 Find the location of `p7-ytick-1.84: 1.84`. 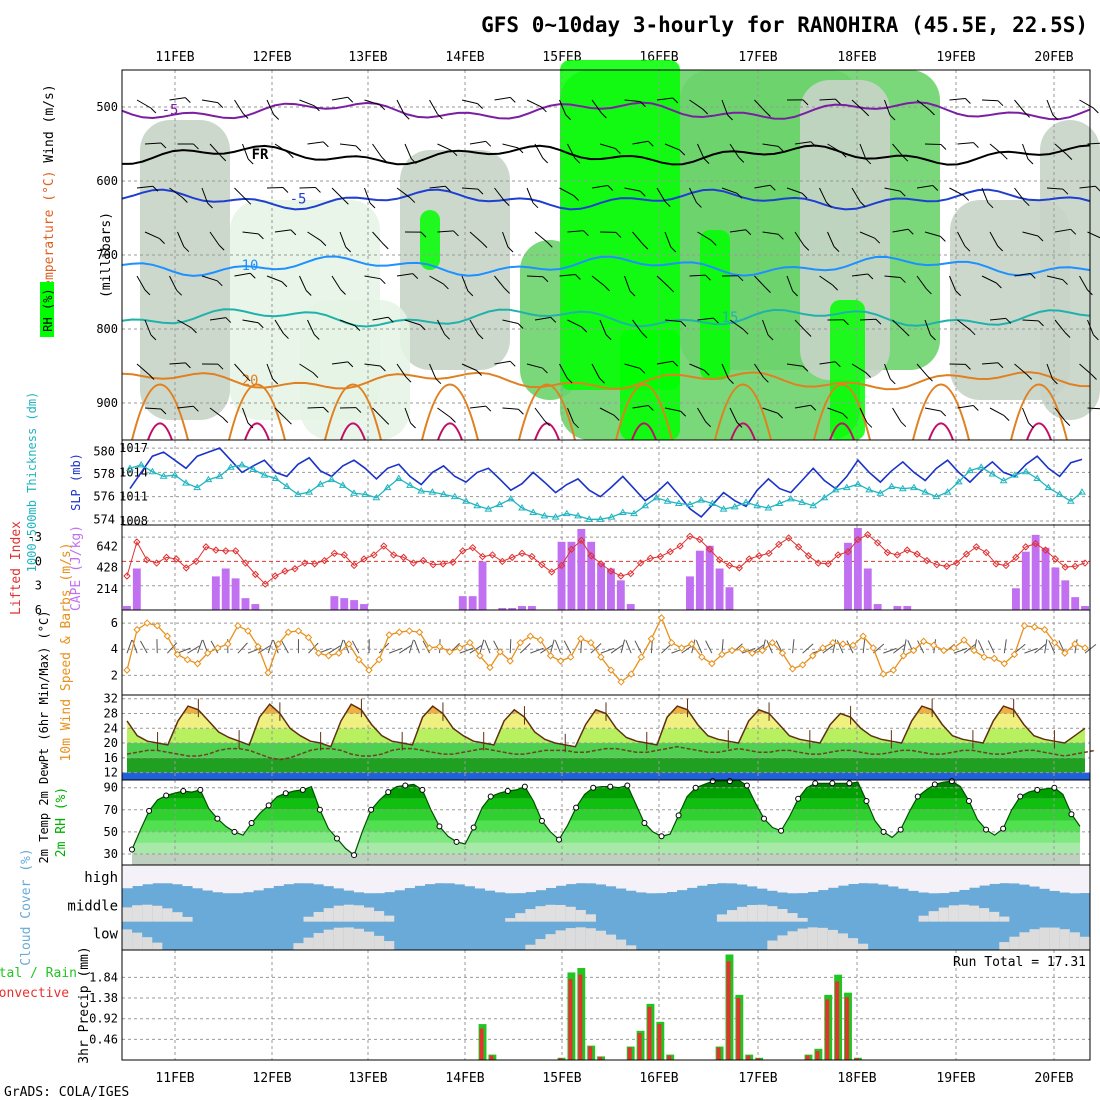

p7-ytick-1.84: 1.84 is located at coordinates (103, 977).